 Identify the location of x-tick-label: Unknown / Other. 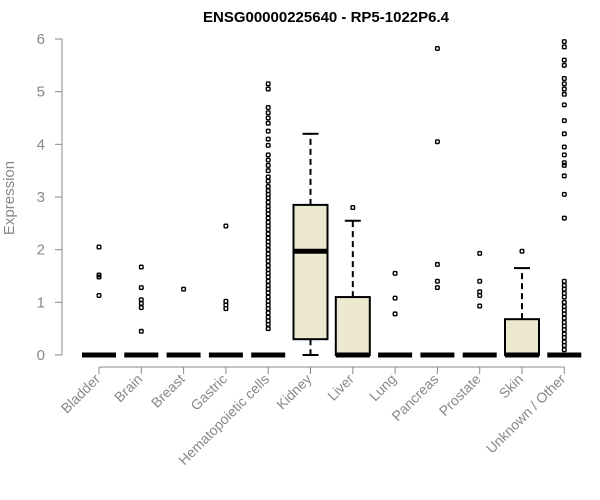
(526, 414).